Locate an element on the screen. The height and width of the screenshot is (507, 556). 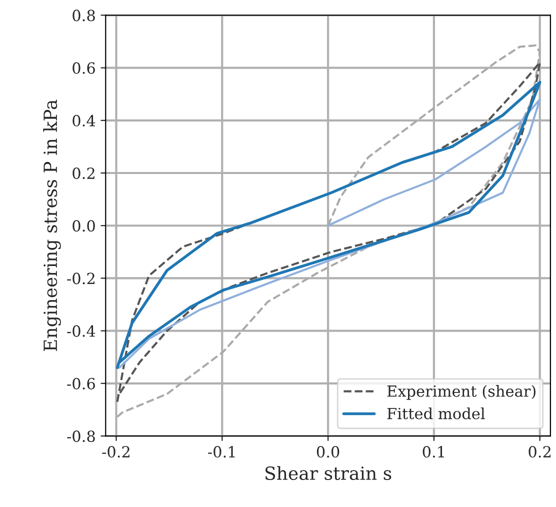
x-tick-label: -0.2 is located at coordinates (116, 452).